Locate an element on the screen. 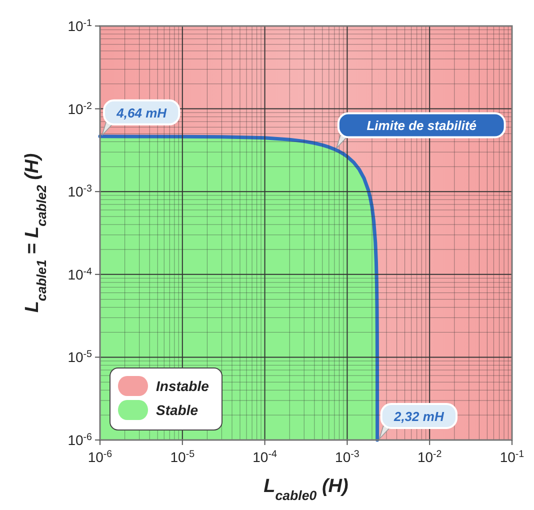 This screenshot has height=510, width=534. x-tick-label: 10$^{-4}$ is located at coordinates (265, 456).